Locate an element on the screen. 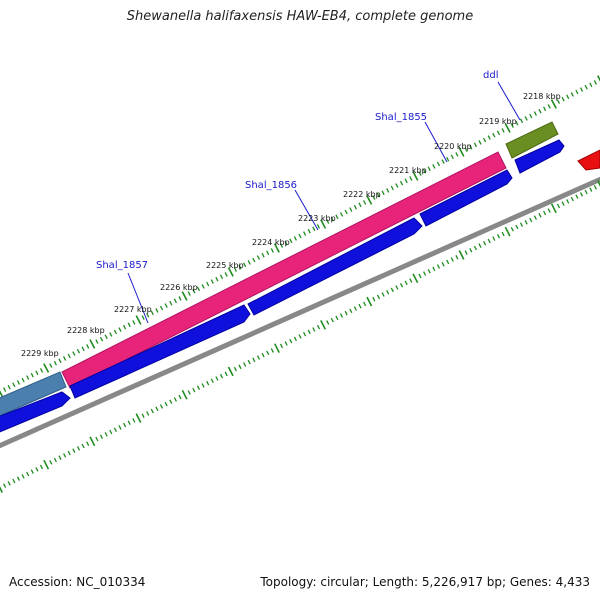 The image size is (600, 600). gene-label-shal-1856: Shal_1856 is located at coordinates (271, 185).